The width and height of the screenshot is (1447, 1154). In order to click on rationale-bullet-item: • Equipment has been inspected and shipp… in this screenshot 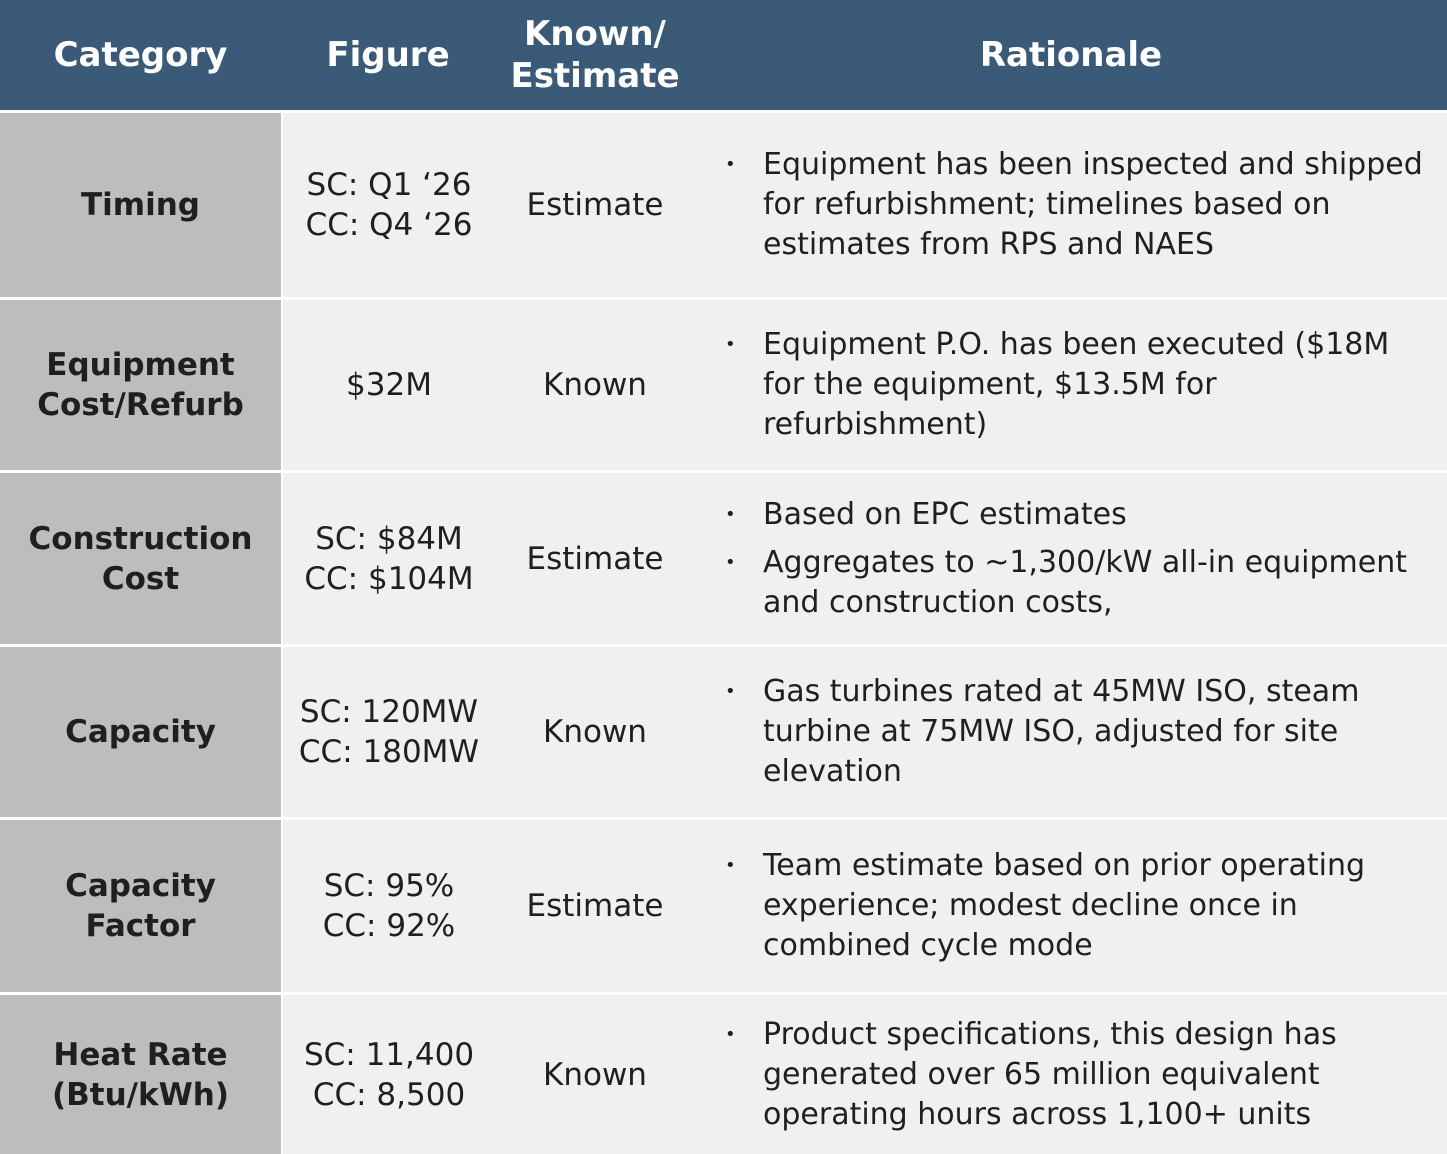, I will do `click(1081, 205)`.